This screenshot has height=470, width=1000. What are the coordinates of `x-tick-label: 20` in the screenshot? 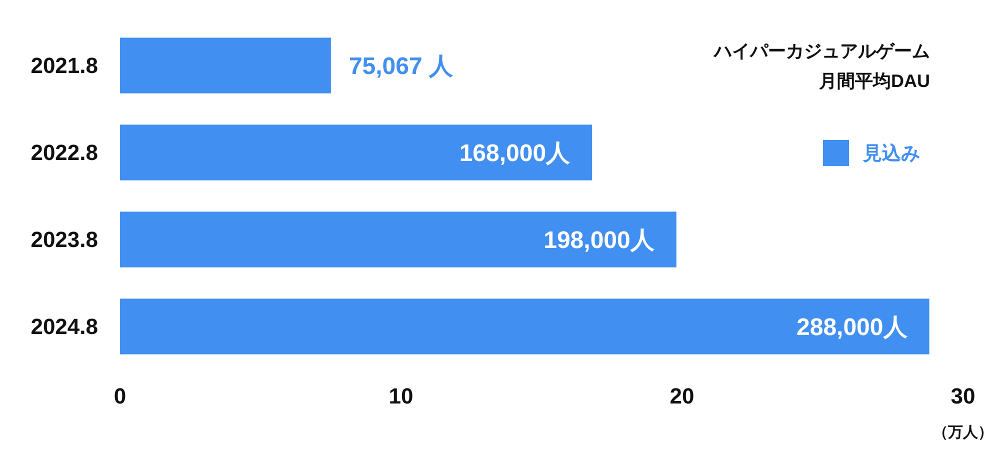 It's located at (682, 396).